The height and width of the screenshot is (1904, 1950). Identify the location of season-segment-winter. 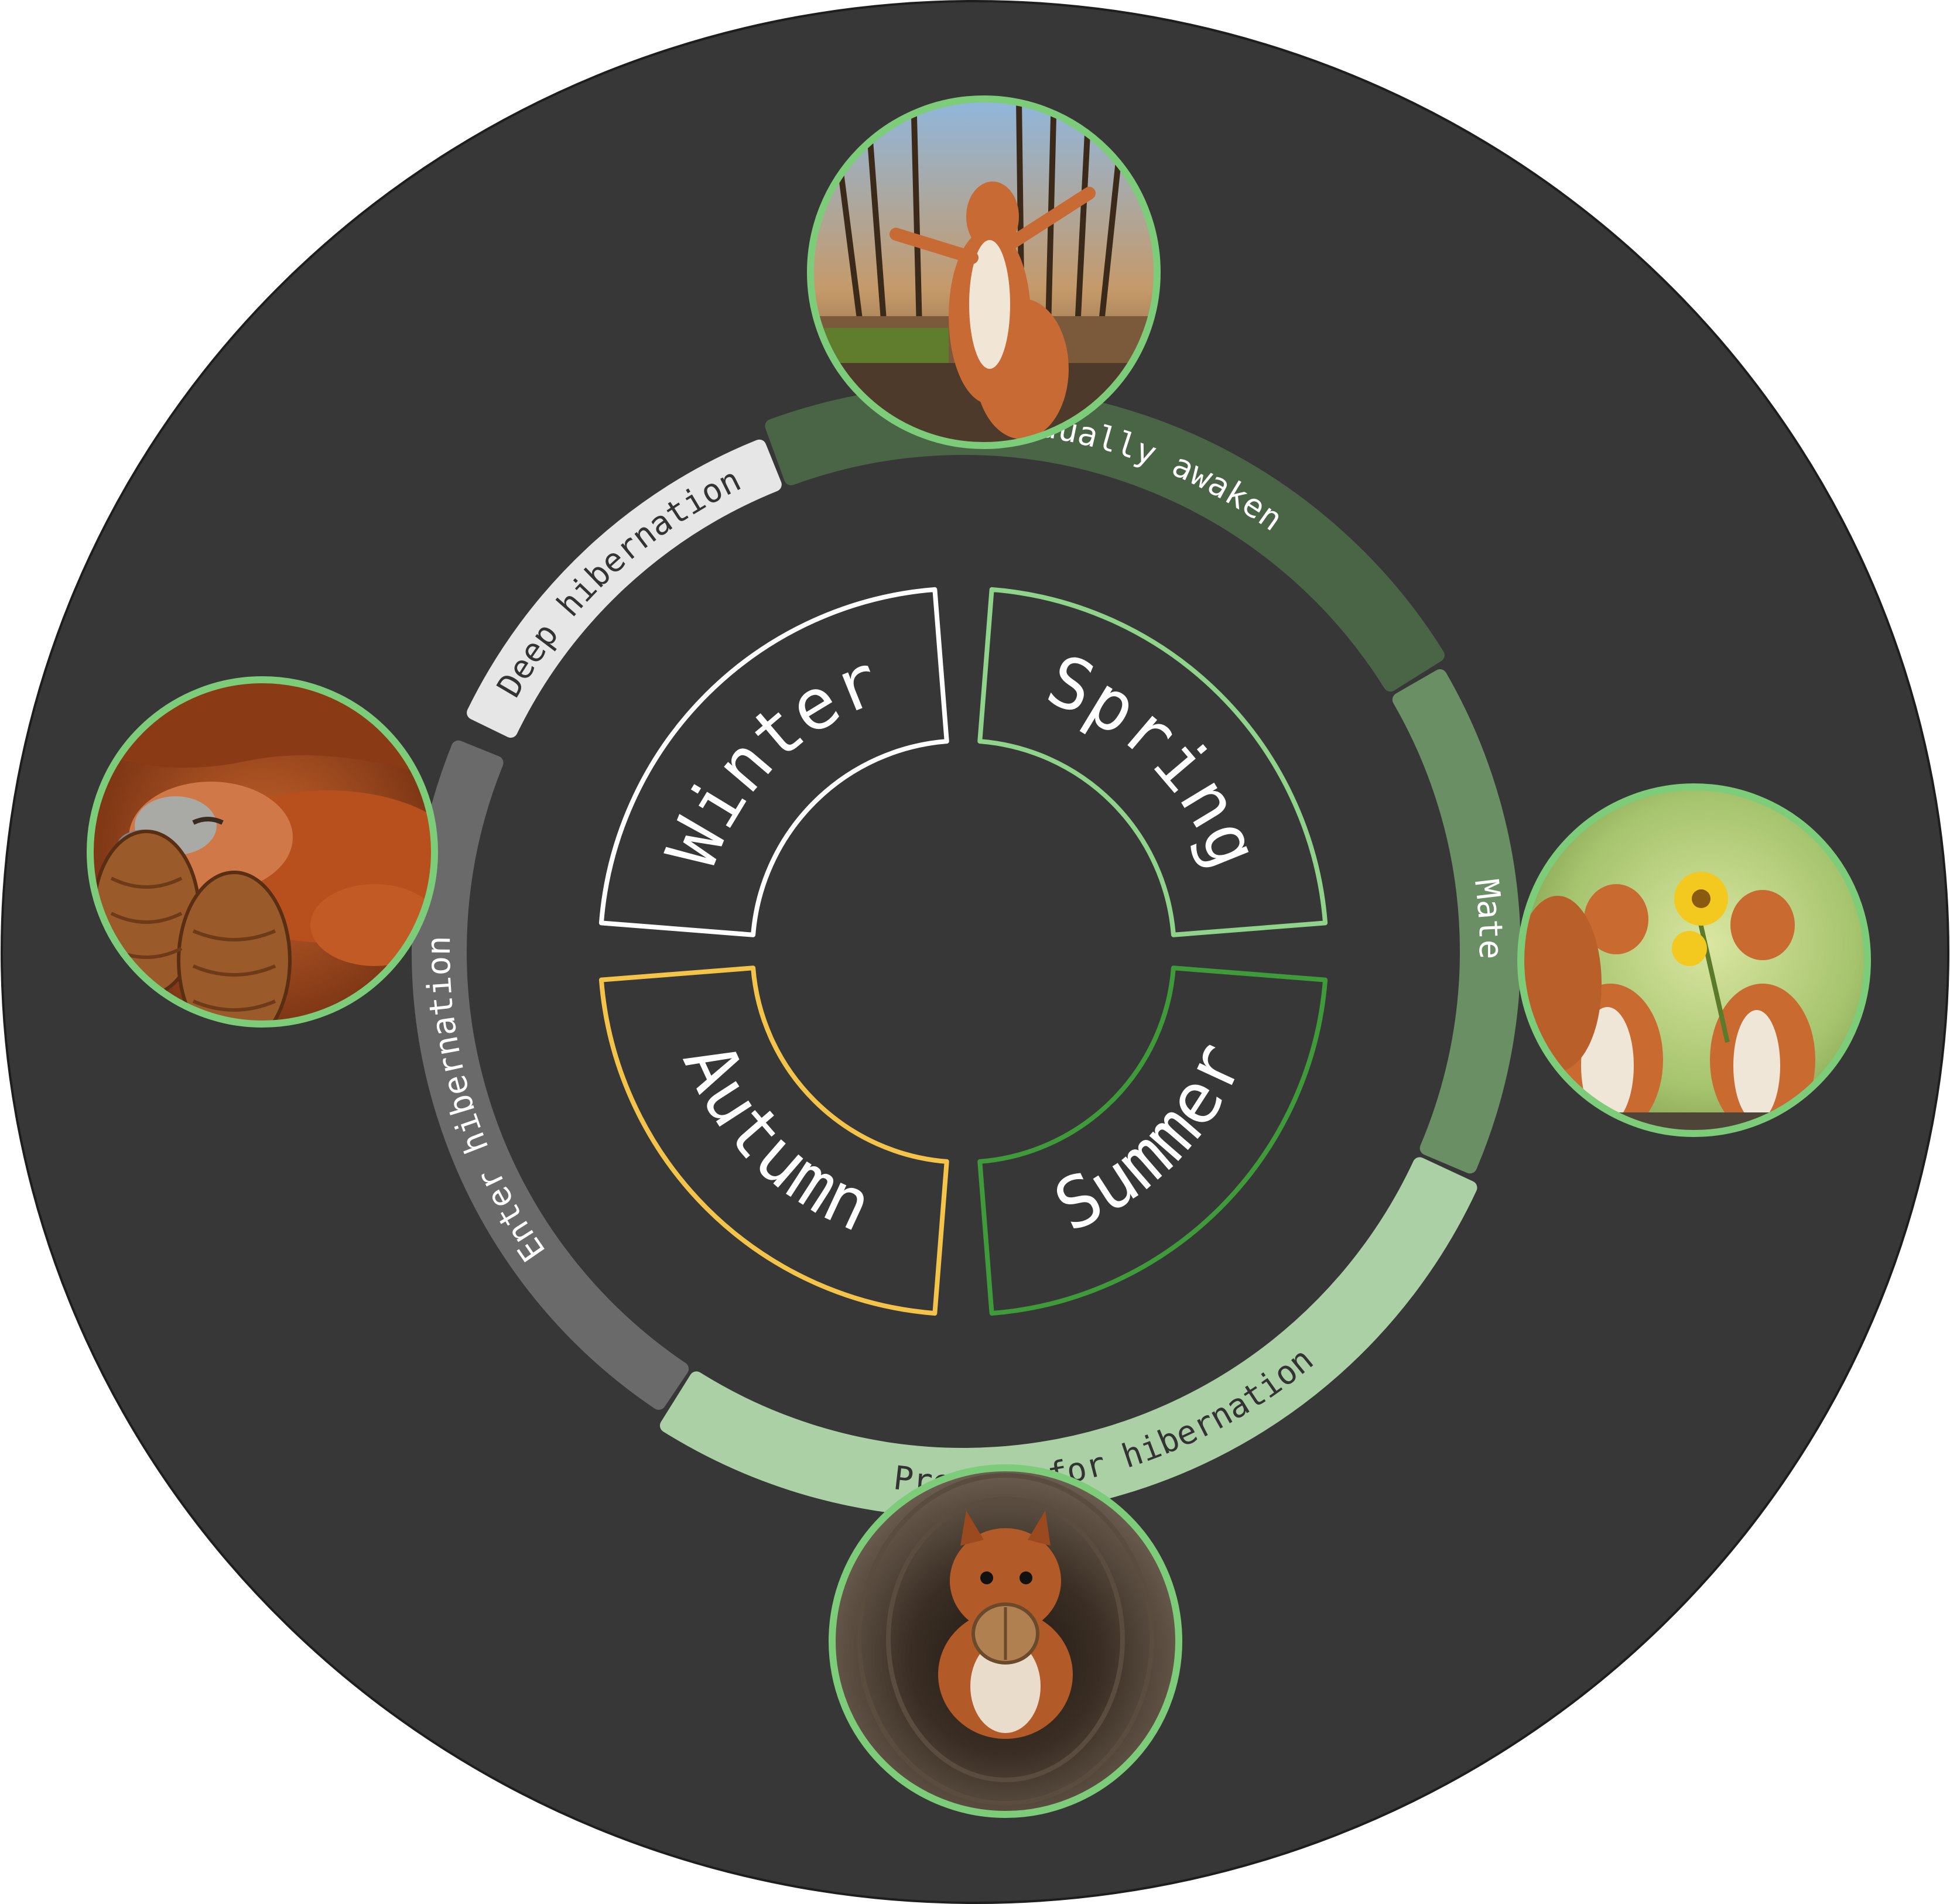
(773, 762).